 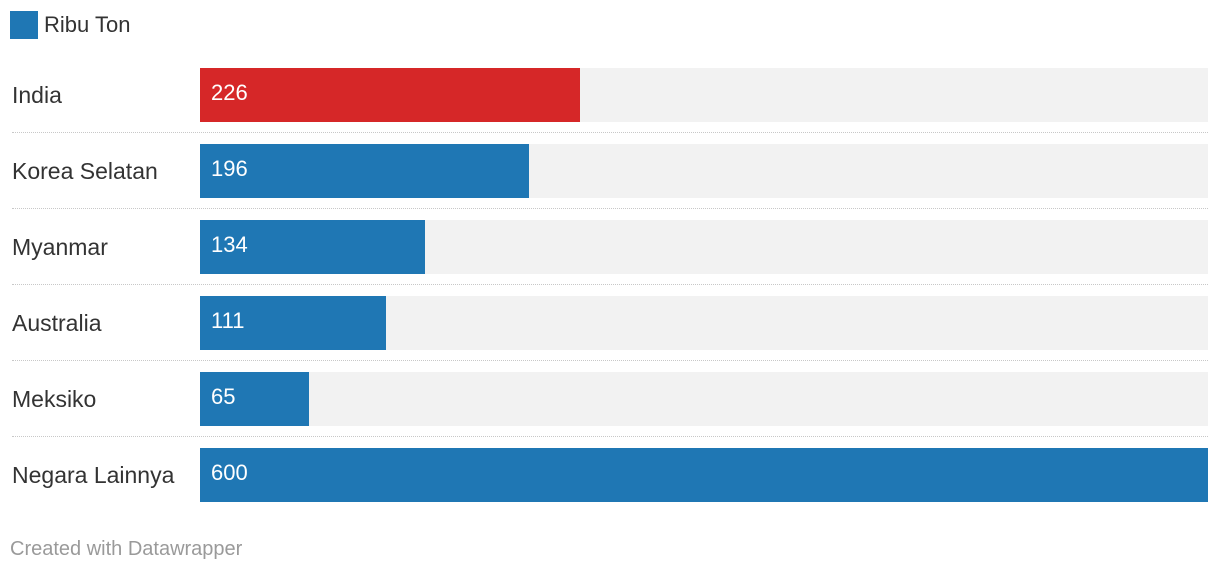 I want to click on bar-row: Myanmar 134, so click(x=610, y=247).